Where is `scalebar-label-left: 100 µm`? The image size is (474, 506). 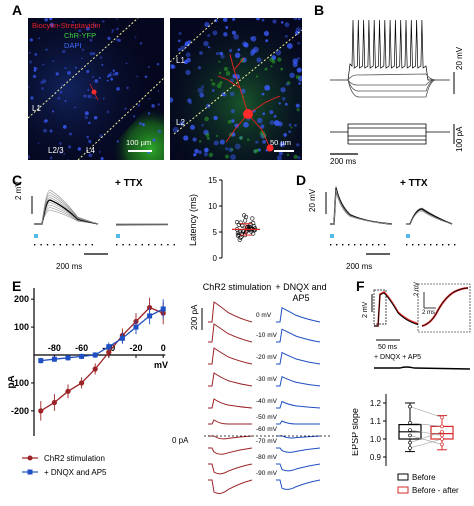 scalebar-label-left: 100 µm is located at coordinates (139, 142).